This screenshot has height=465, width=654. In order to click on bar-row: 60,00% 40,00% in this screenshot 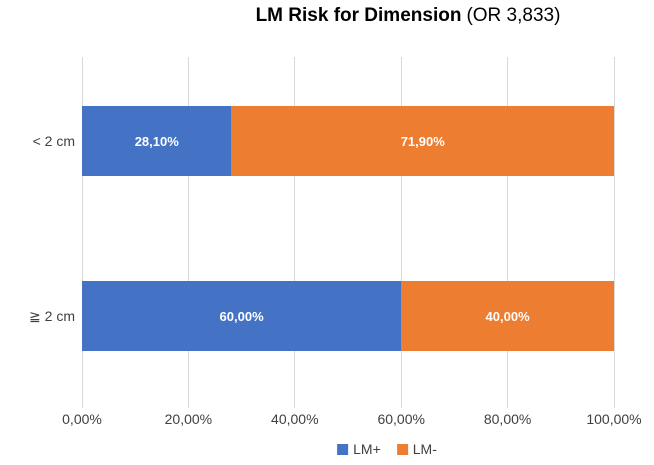, I will do `click(348, 316)`.